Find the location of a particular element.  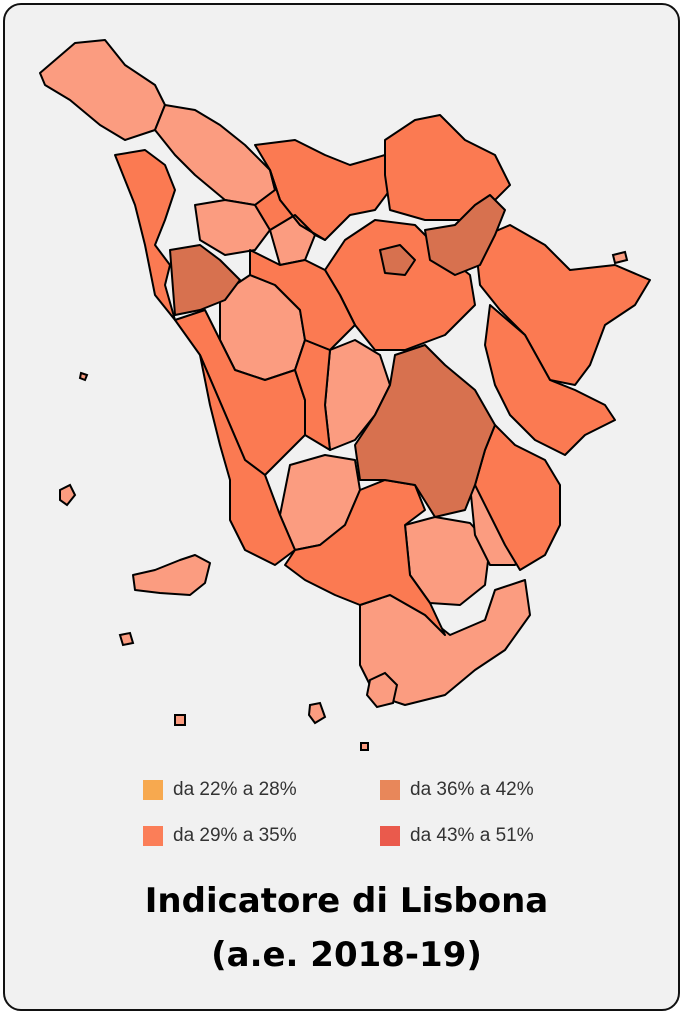

island-pianosa is located at coordinates (126, 639).